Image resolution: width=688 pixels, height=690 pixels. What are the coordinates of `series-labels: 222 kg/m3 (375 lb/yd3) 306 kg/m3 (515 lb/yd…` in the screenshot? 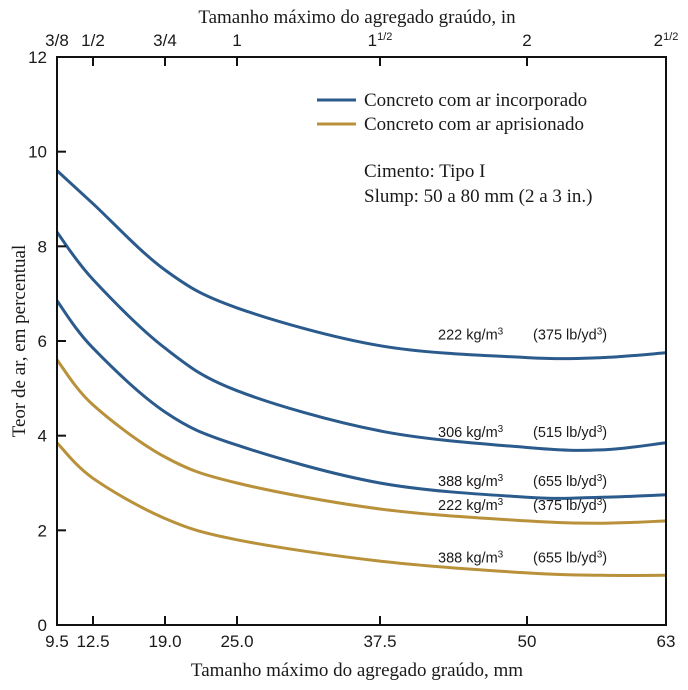 It's located at (522, 447).